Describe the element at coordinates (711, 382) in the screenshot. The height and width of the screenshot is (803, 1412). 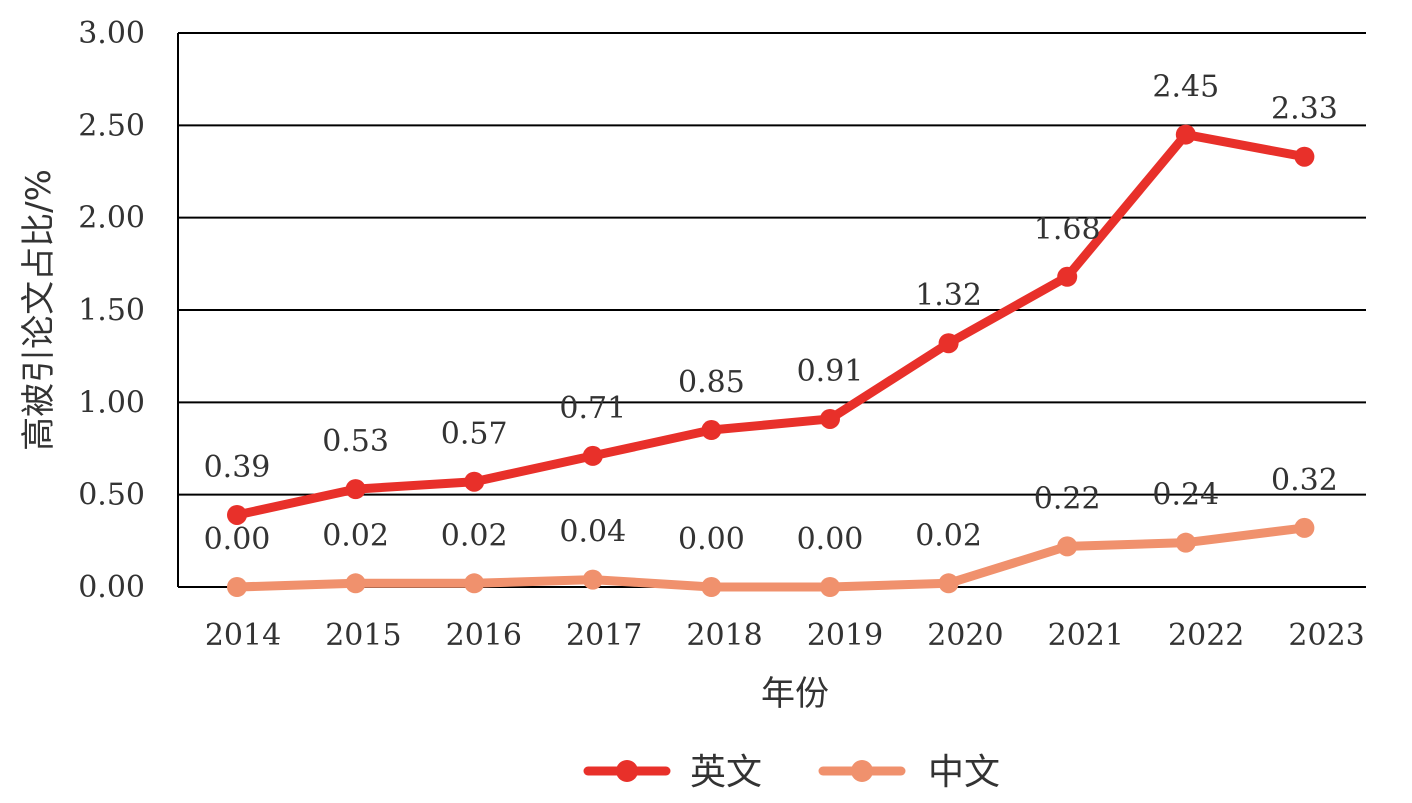
I see `data-label: 0.85` at that location.